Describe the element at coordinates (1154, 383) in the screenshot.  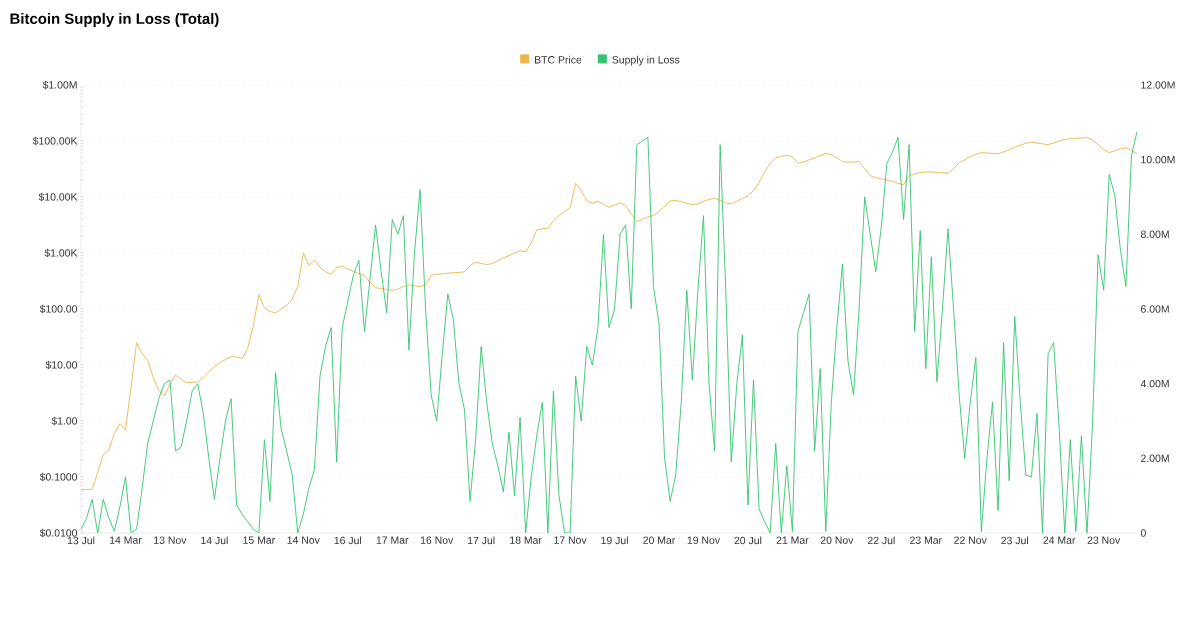
I see `y2-tick-label: 4.00M` at that location.